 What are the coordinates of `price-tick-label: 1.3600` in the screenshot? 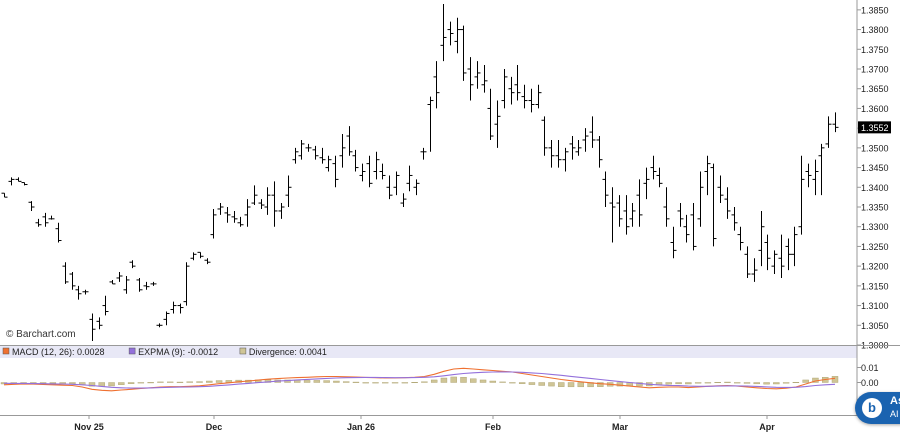 It's located at (875, 109).